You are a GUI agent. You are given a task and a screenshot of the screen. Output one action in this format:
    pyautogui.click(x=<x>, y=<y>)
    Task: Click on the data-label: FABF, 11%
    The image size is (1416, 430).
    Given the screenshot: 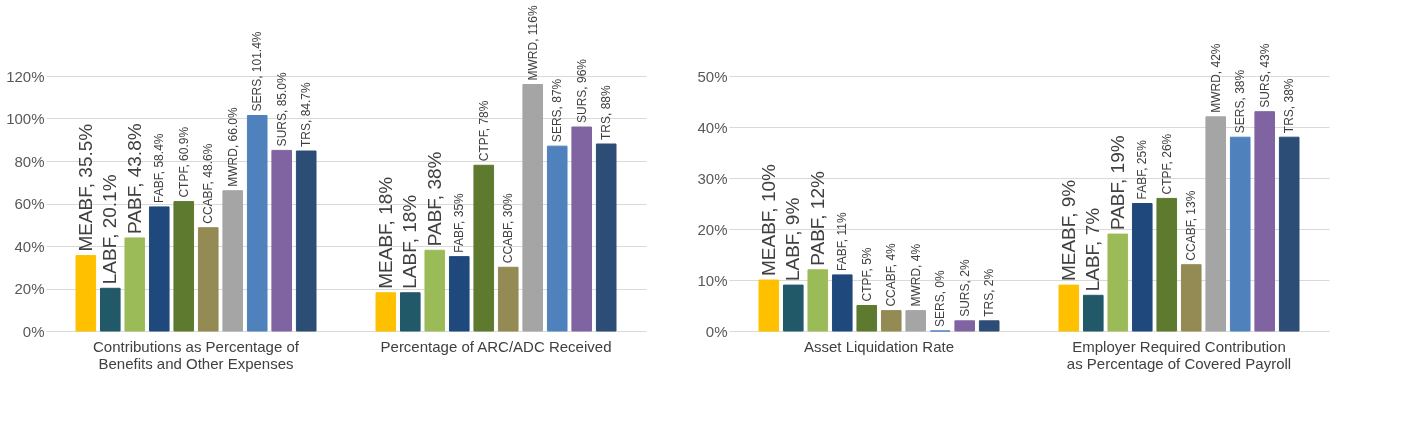 What is the action you would take?
    pyautogui.click(x=842, y=241)
    